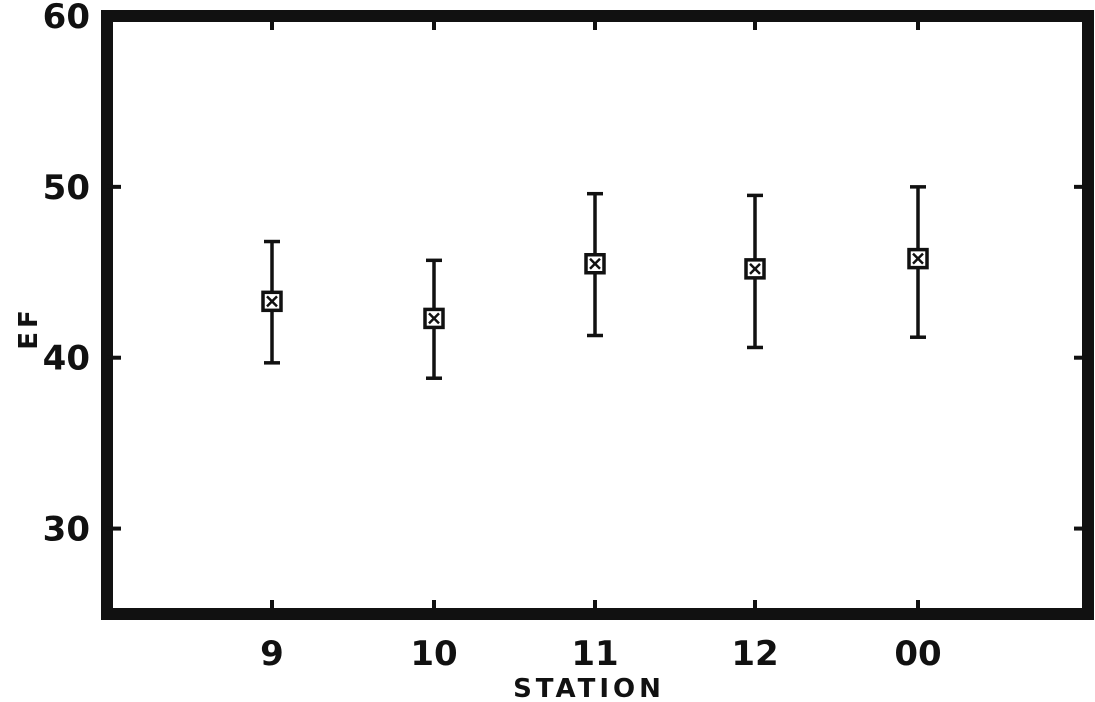 This screenshot has width=1095, height=702. I want to click on x-tick-label-9: 9, so click(272, 654).